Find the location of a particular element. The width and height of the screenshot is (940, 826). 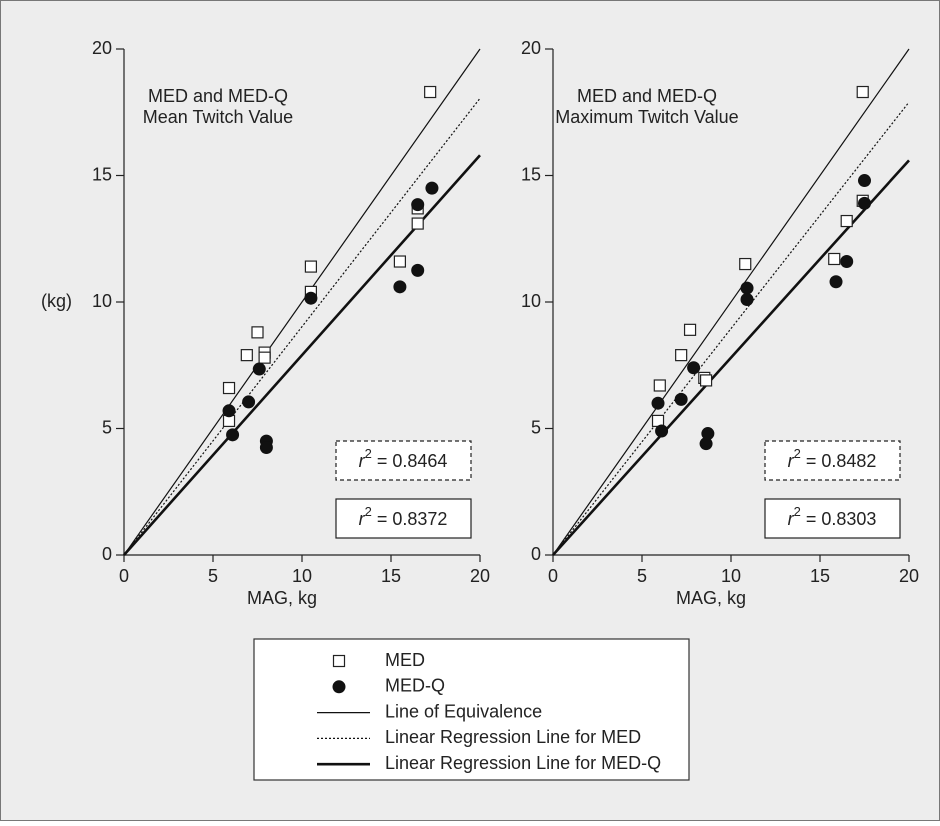

legend-box is located at coordinates (471, 709).